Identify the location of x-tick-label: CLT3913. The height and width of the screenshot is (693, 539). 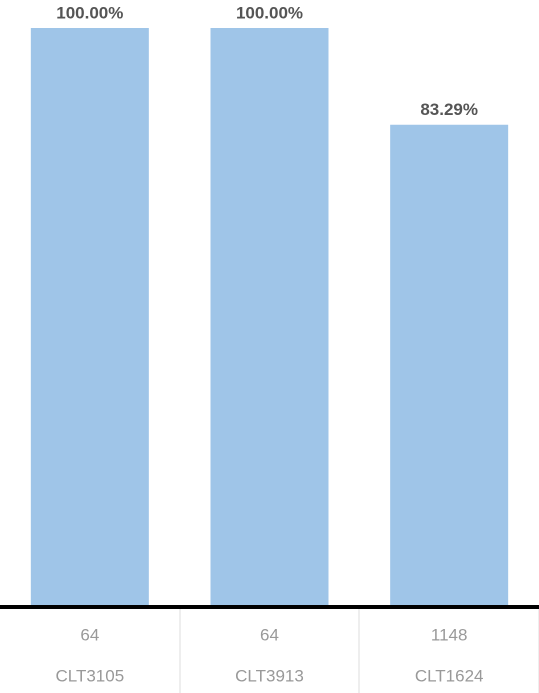
(269, 675).